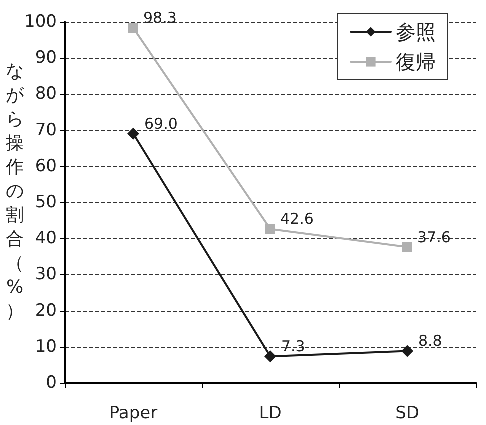 Image resolution: width=486 pixels, height=425 pixels. Describe the element at coordinates (430, 341) in the screenshot. I see `data-label: 8.8` at that location.